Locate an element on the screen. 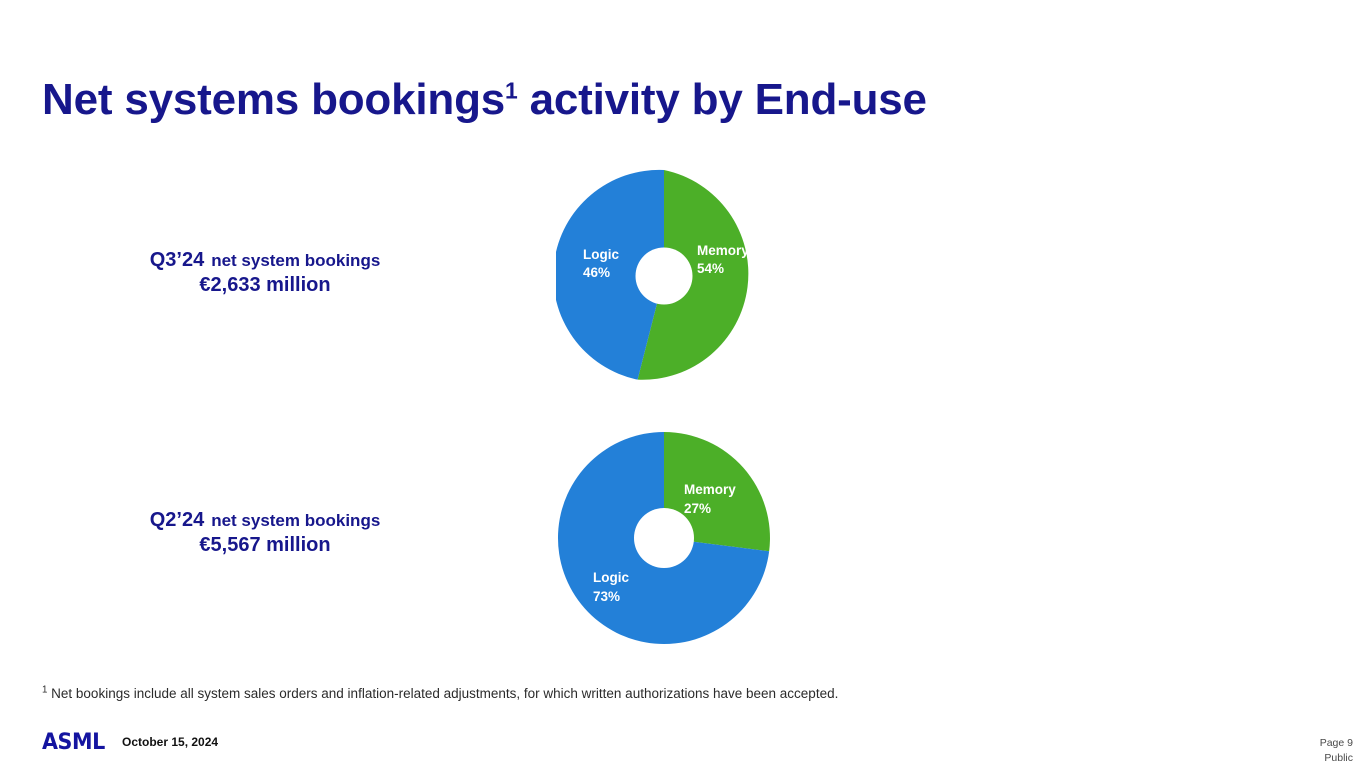 The height and width of the screenshot is (768, 1365). caption-amount: €5,567 million is located at coordinates (265, 545).